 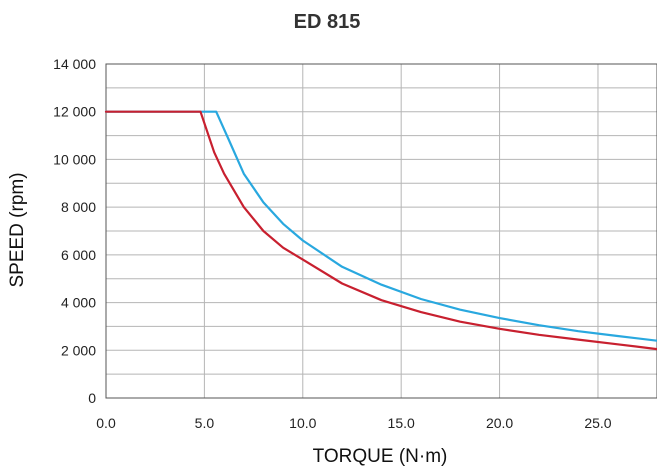 I want to click on x-tick-labels: 0.0 5.0 10.0 15.0 20.0 25.0, so click(x=354, y=423).